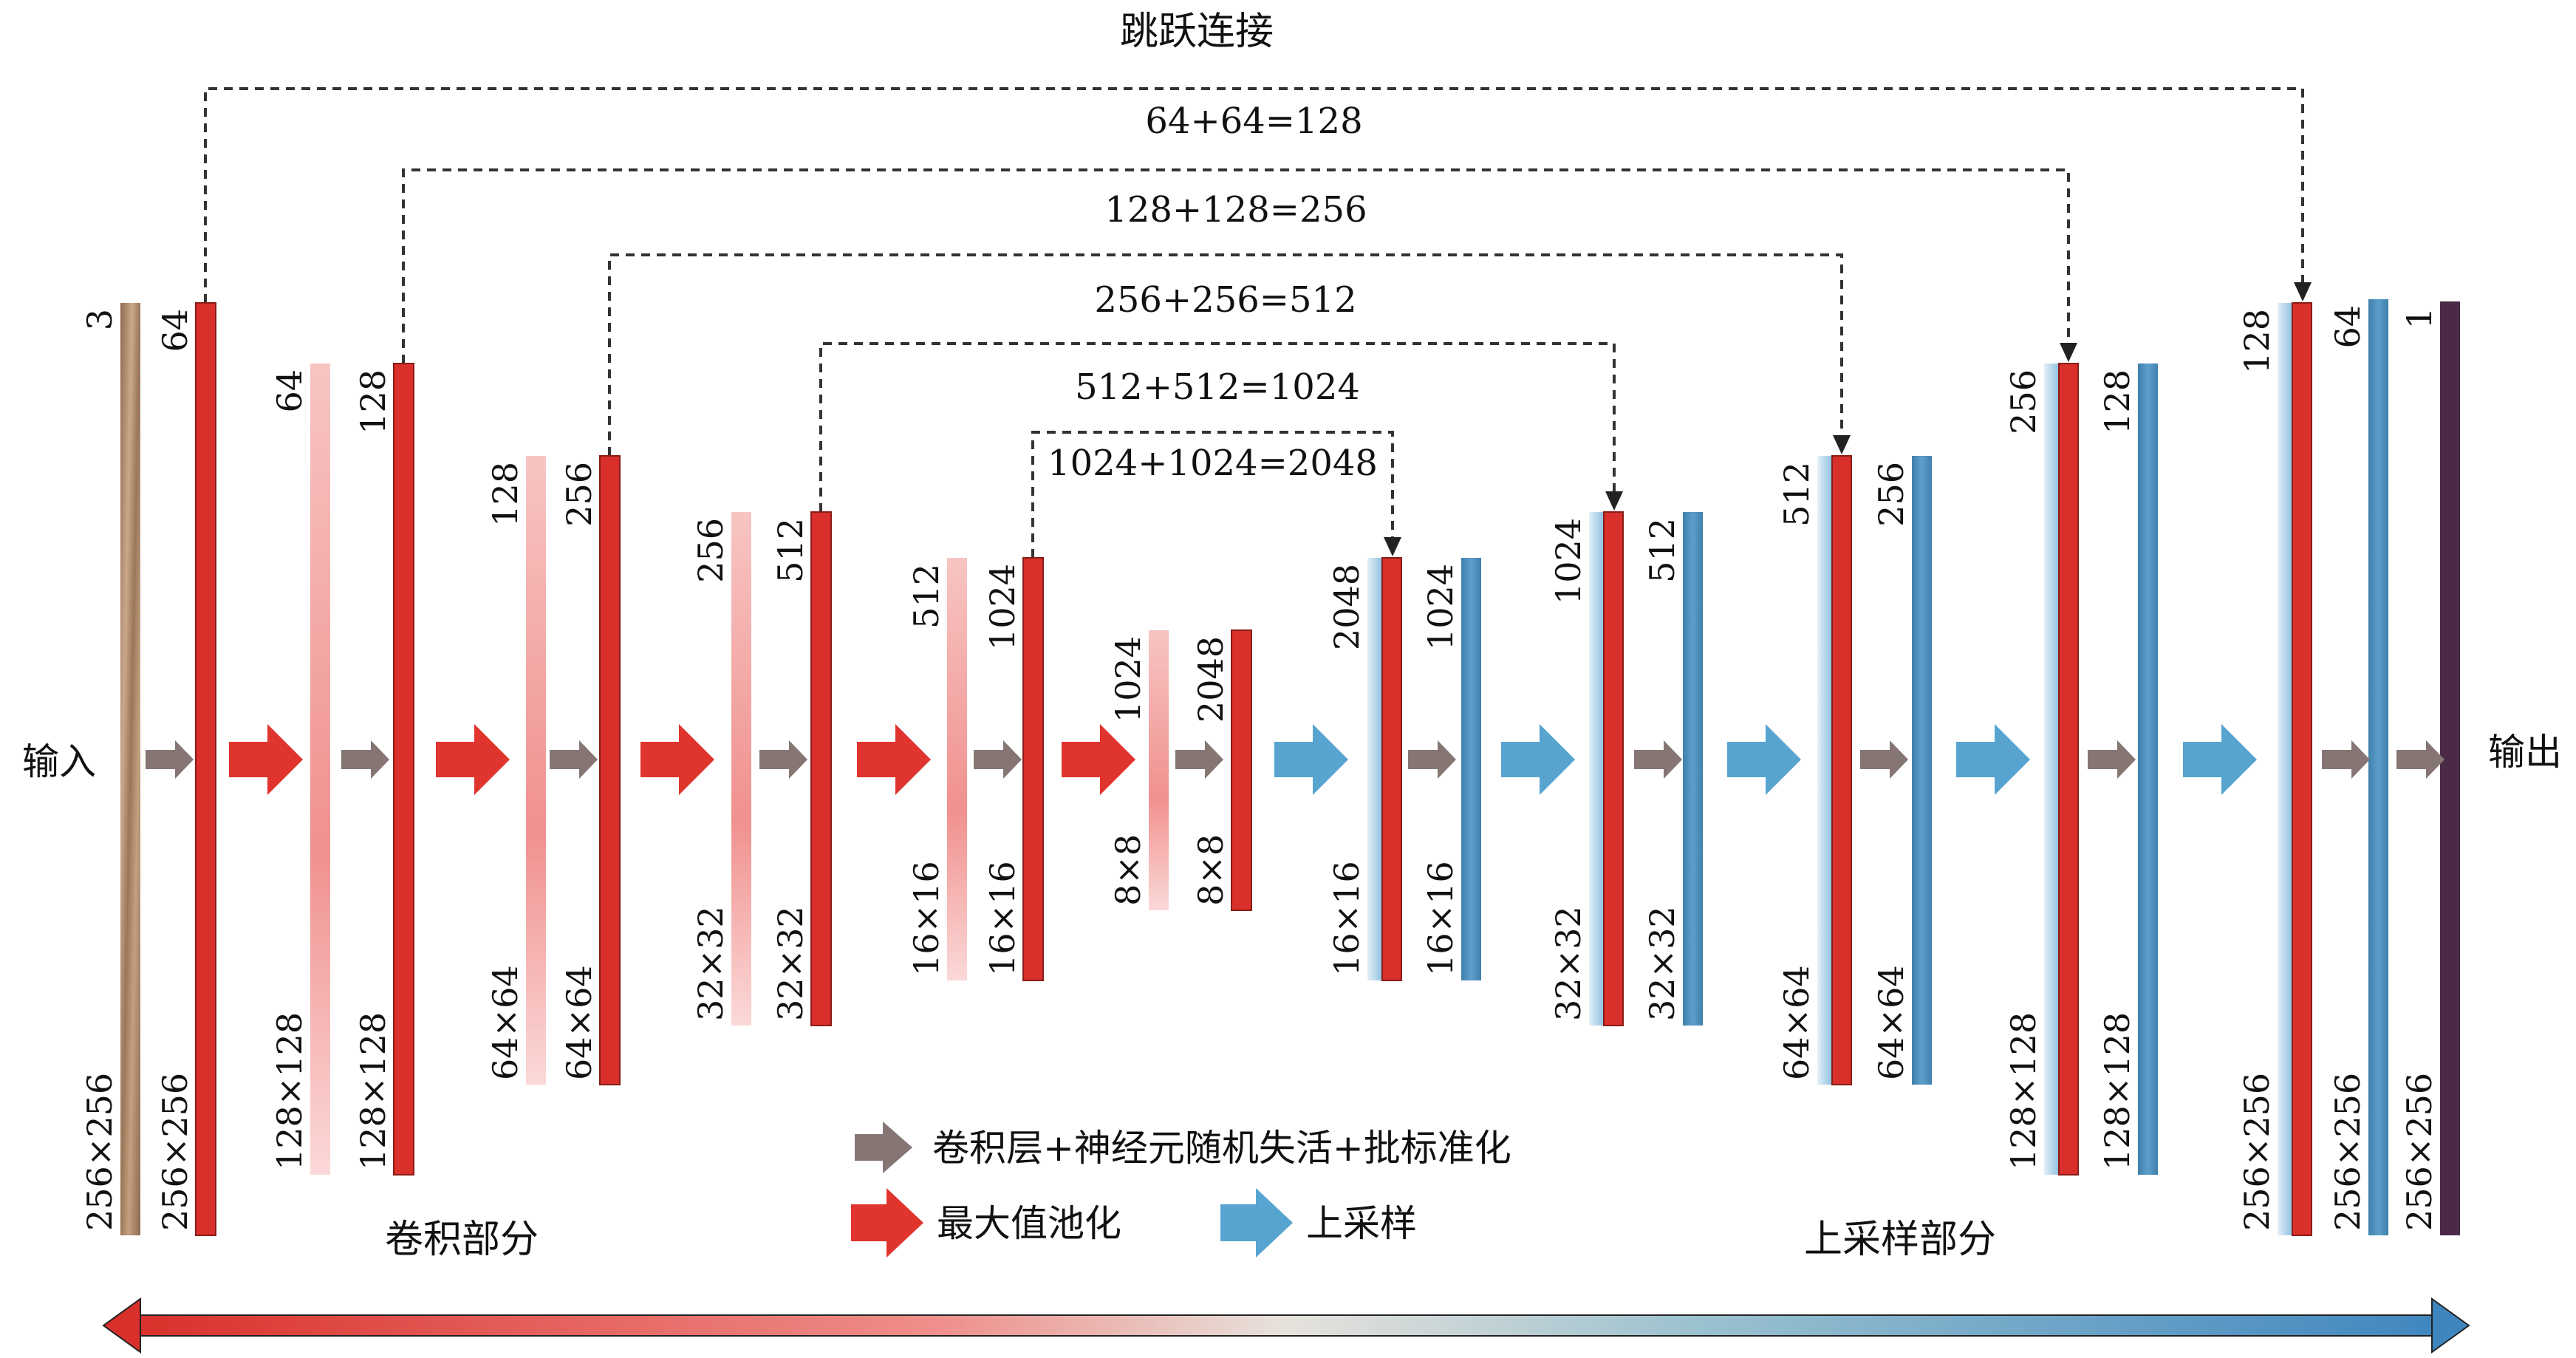  I want to click on layer-block-4: 128 64×64, so click(515, 771).